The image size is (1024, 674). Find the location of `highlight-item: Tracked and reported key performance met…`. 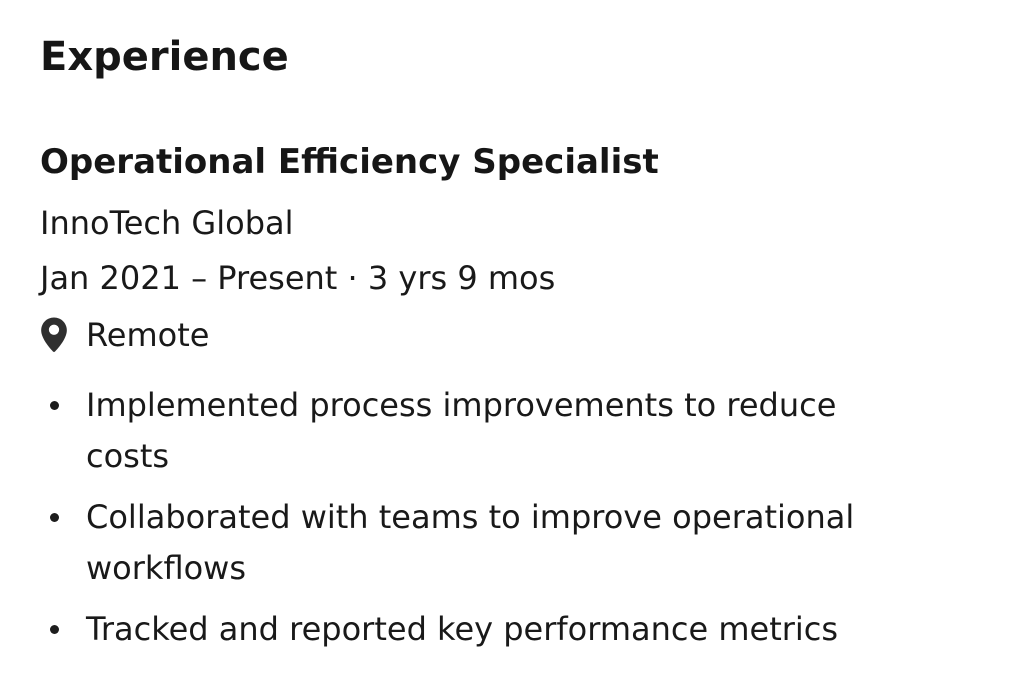

highlight-item: Tracked and reported key performance met… is located at coordinates (473, 629).